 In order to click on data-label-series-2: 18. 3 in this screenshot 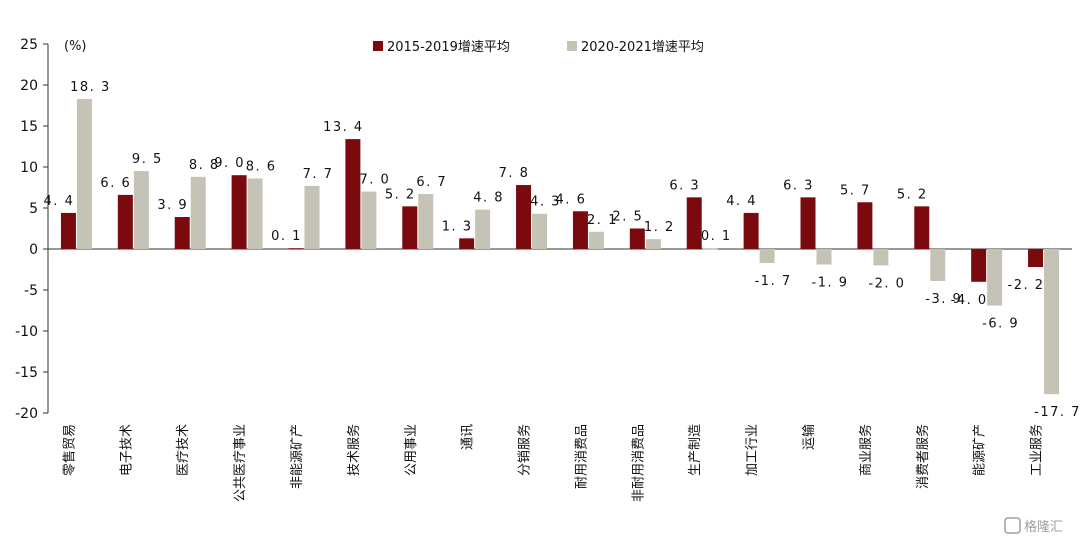, I will do `click(90, 87)`.